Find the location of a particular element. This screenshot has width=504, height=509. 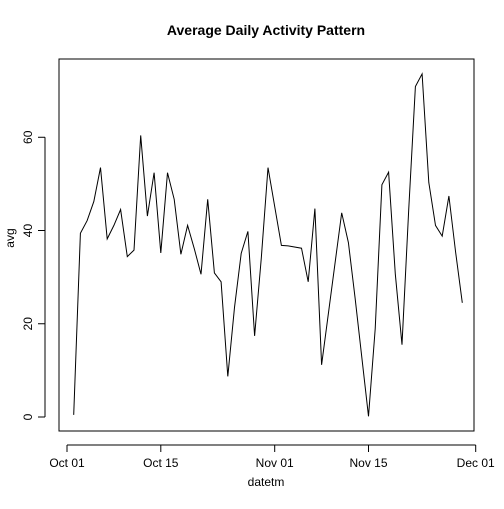

x-tick-label: Dec 01 is located at coordinates (476, 463).